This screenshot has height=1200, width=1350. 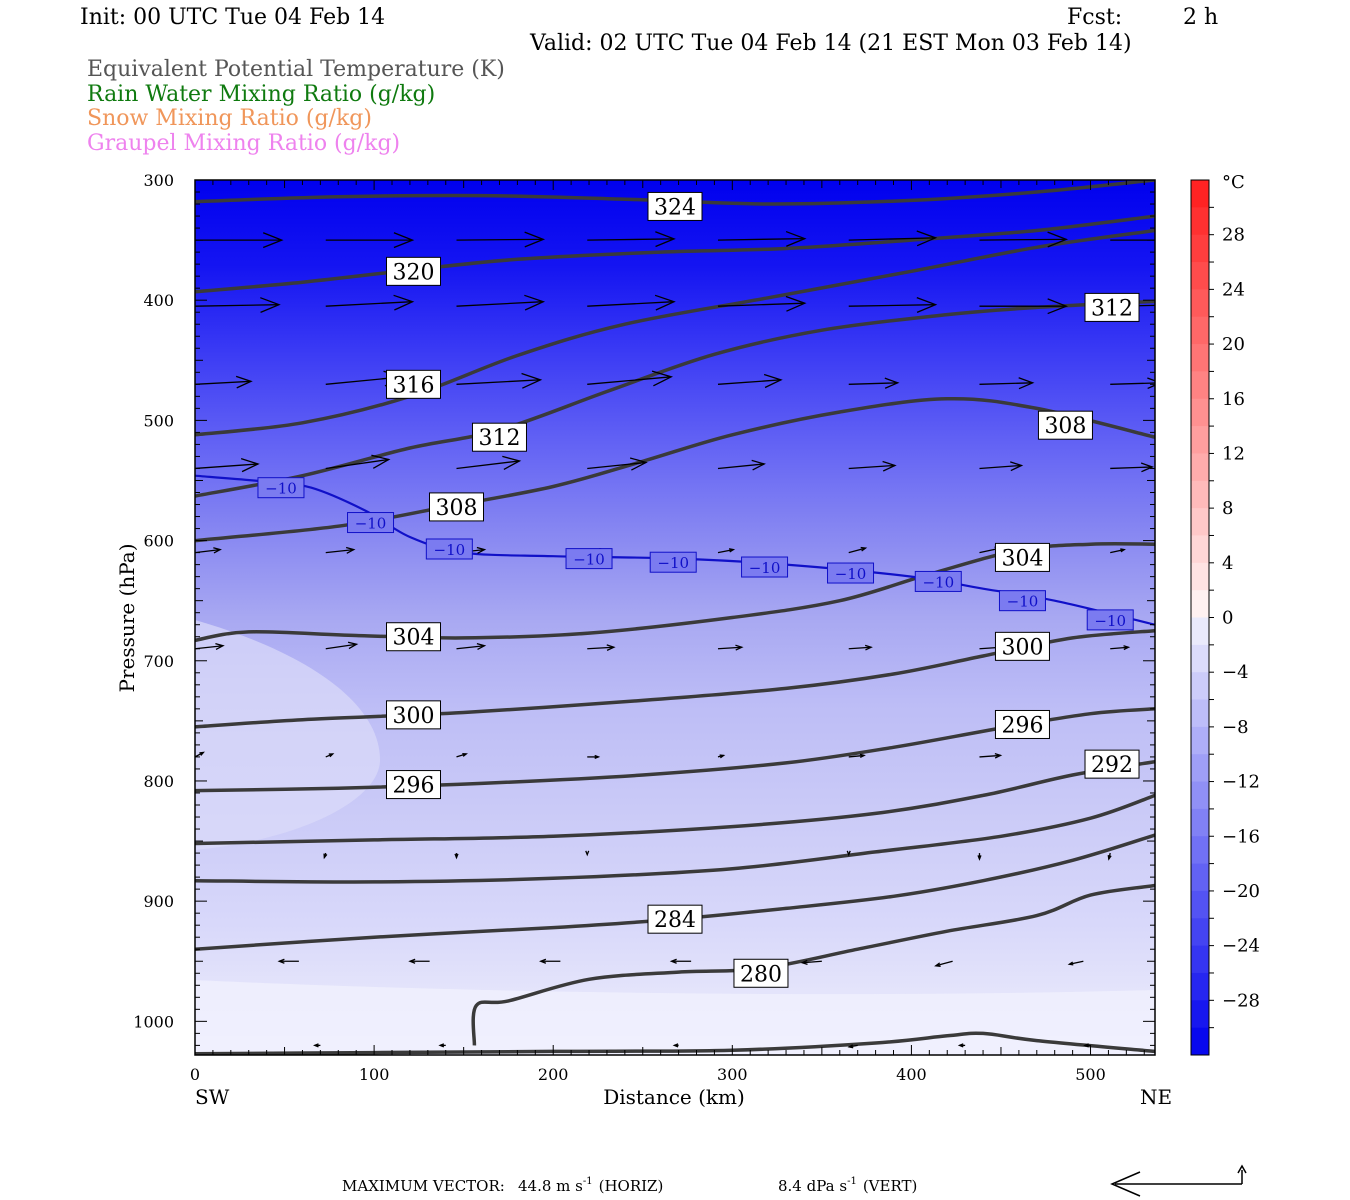 What do you see at coordinates (1241, 891) in the screenshot?
I see `colorbar-label: −20` at bounding box center [1241, 891].